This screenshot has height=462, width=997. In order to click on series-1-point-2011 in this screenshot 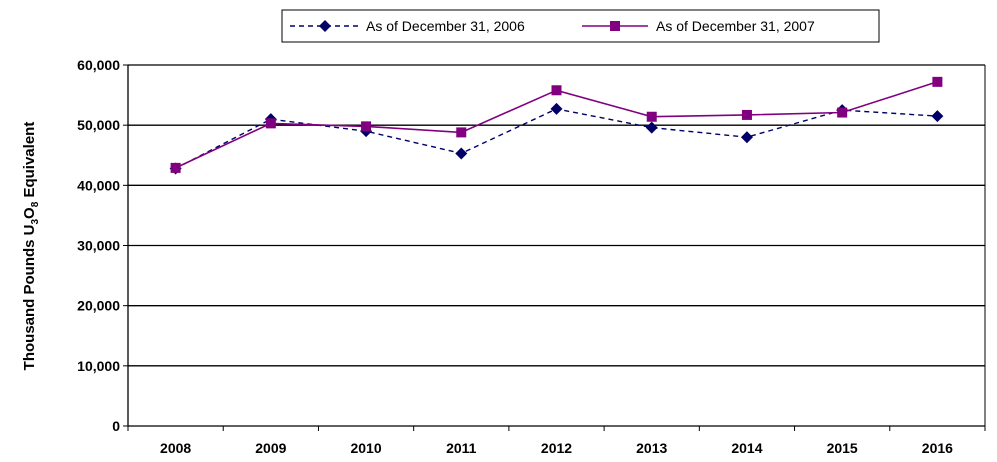, I will do `click(461, 132)`.